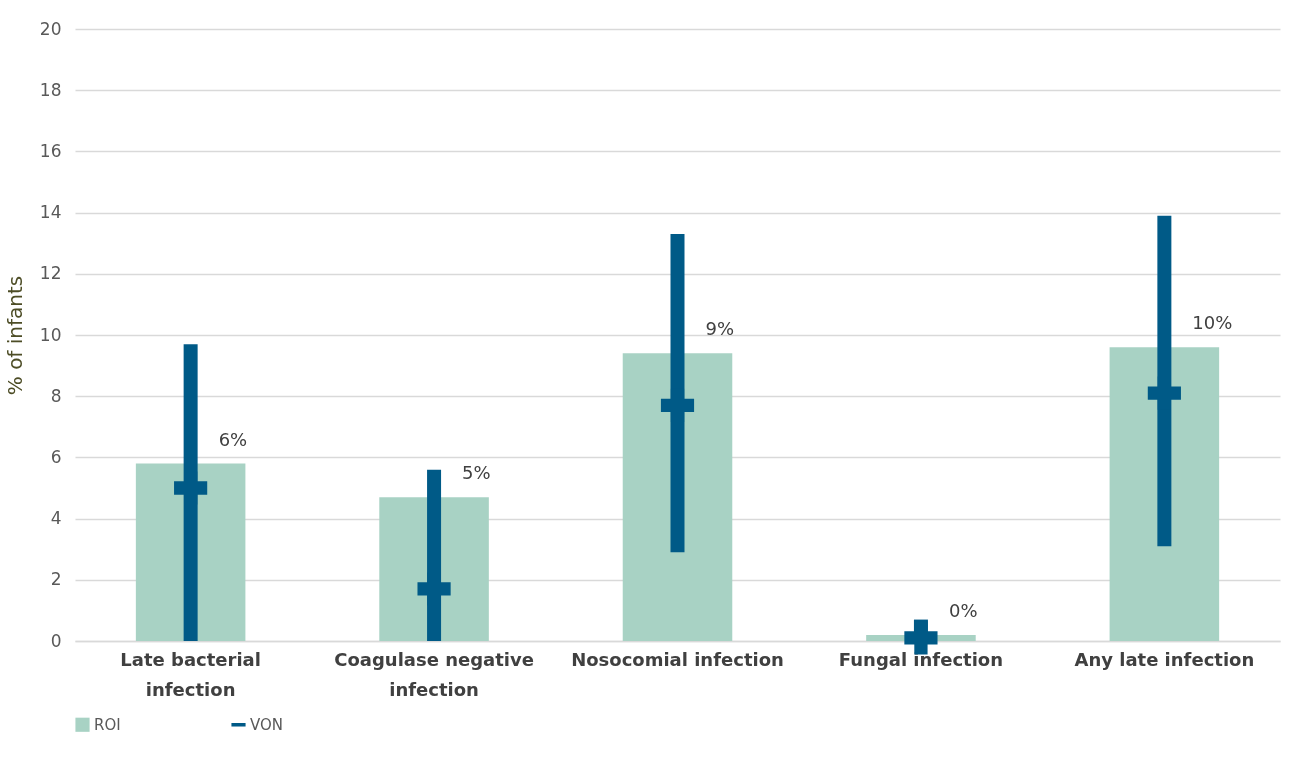  I want to click on y-tick-label: 20, so click(50, 28).